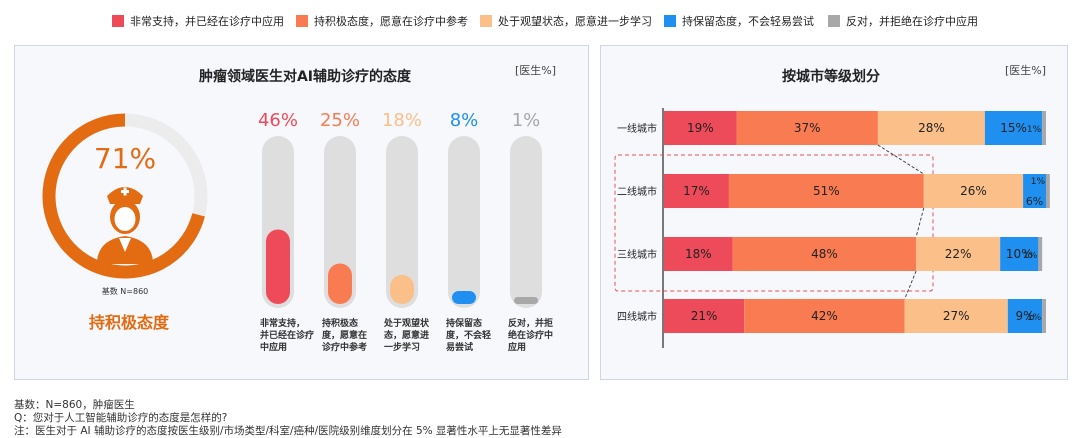 This screenshot has width=1080, height=438. What do you see at coordinates (1034, 201) in the screenshot?
I see `segment-value-label: 6%` at bounding box center [1034, 201].